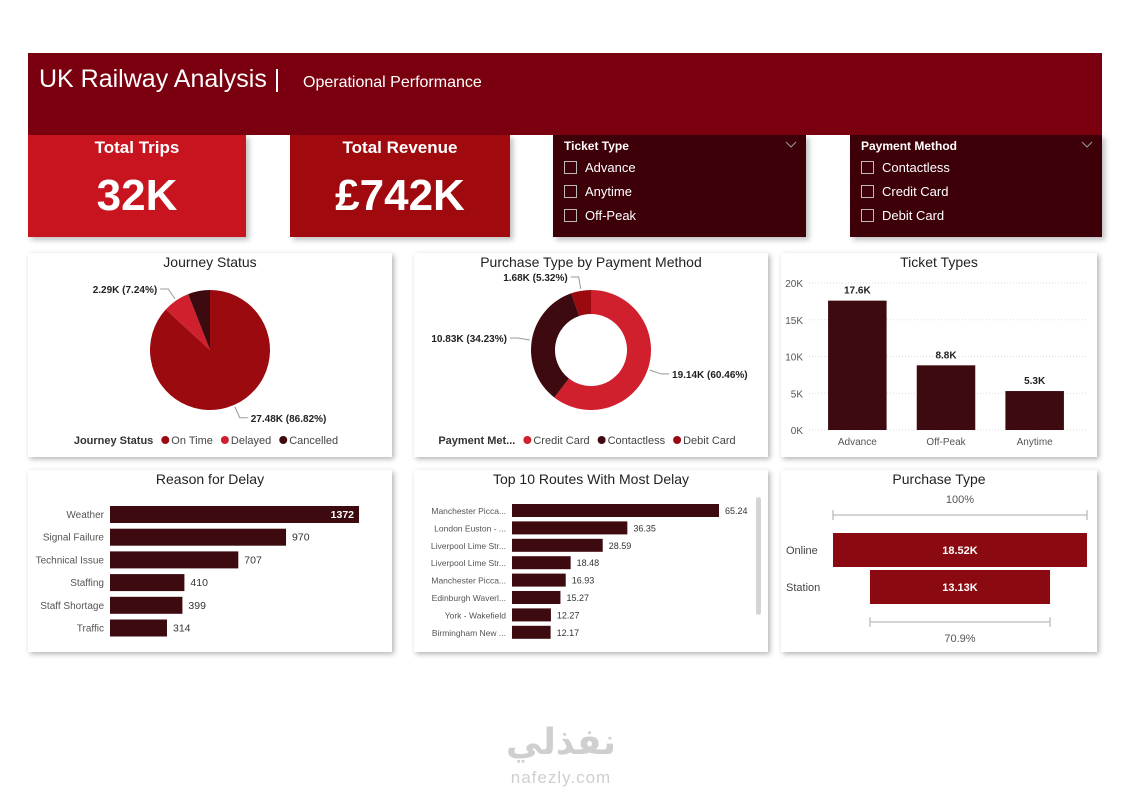 Image resolution: width=1122 pixels, height=793 pixels. I want to click on data-label: 27.48K (86.82%), so click(289, 419).